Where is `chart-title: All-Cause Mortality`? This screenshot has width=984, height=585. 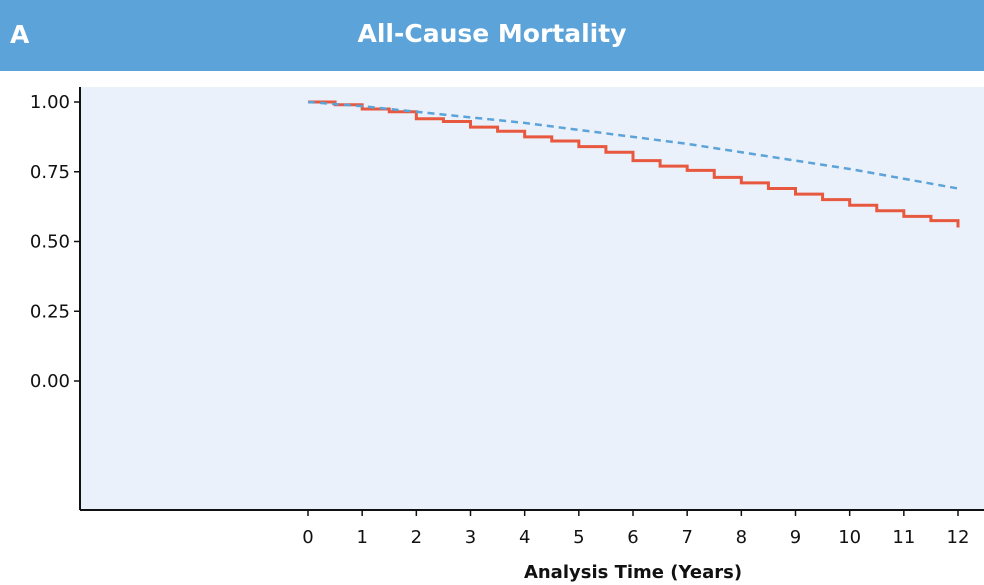
chart-title: All-Cause Mortality is located at coordinates (492, 33).